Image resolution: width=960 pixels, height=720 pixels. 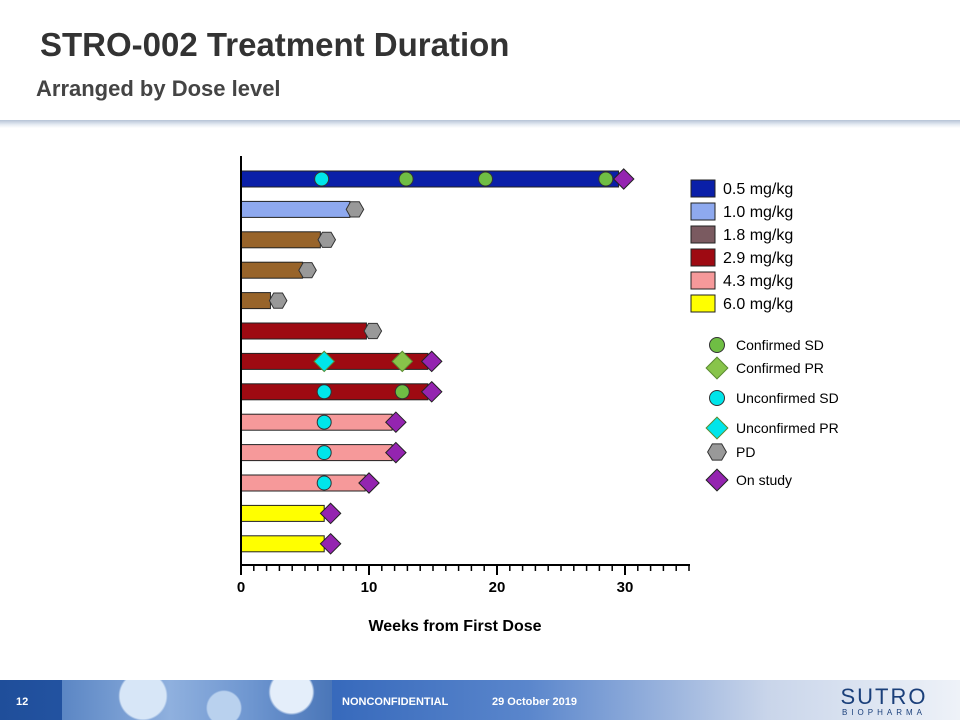 I want to click on page-title: STRO-002 Treatment Duration, so click(x=275, y=44).